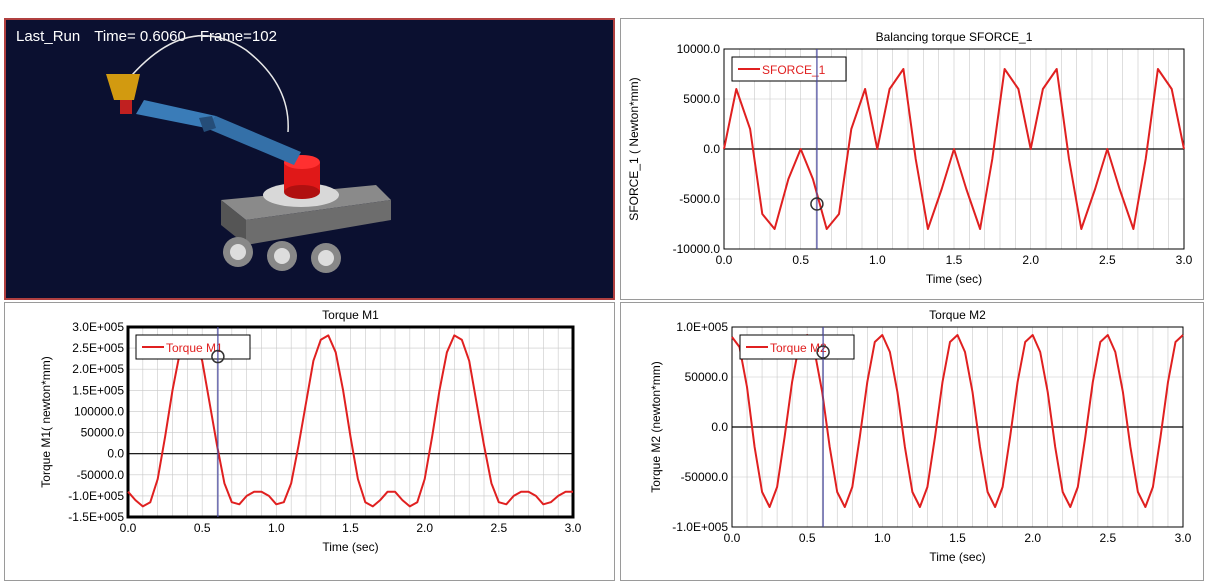  Describe the element at coordinates (48, 36) in the screenshot. I see `run-name: Last_Run` at that location.